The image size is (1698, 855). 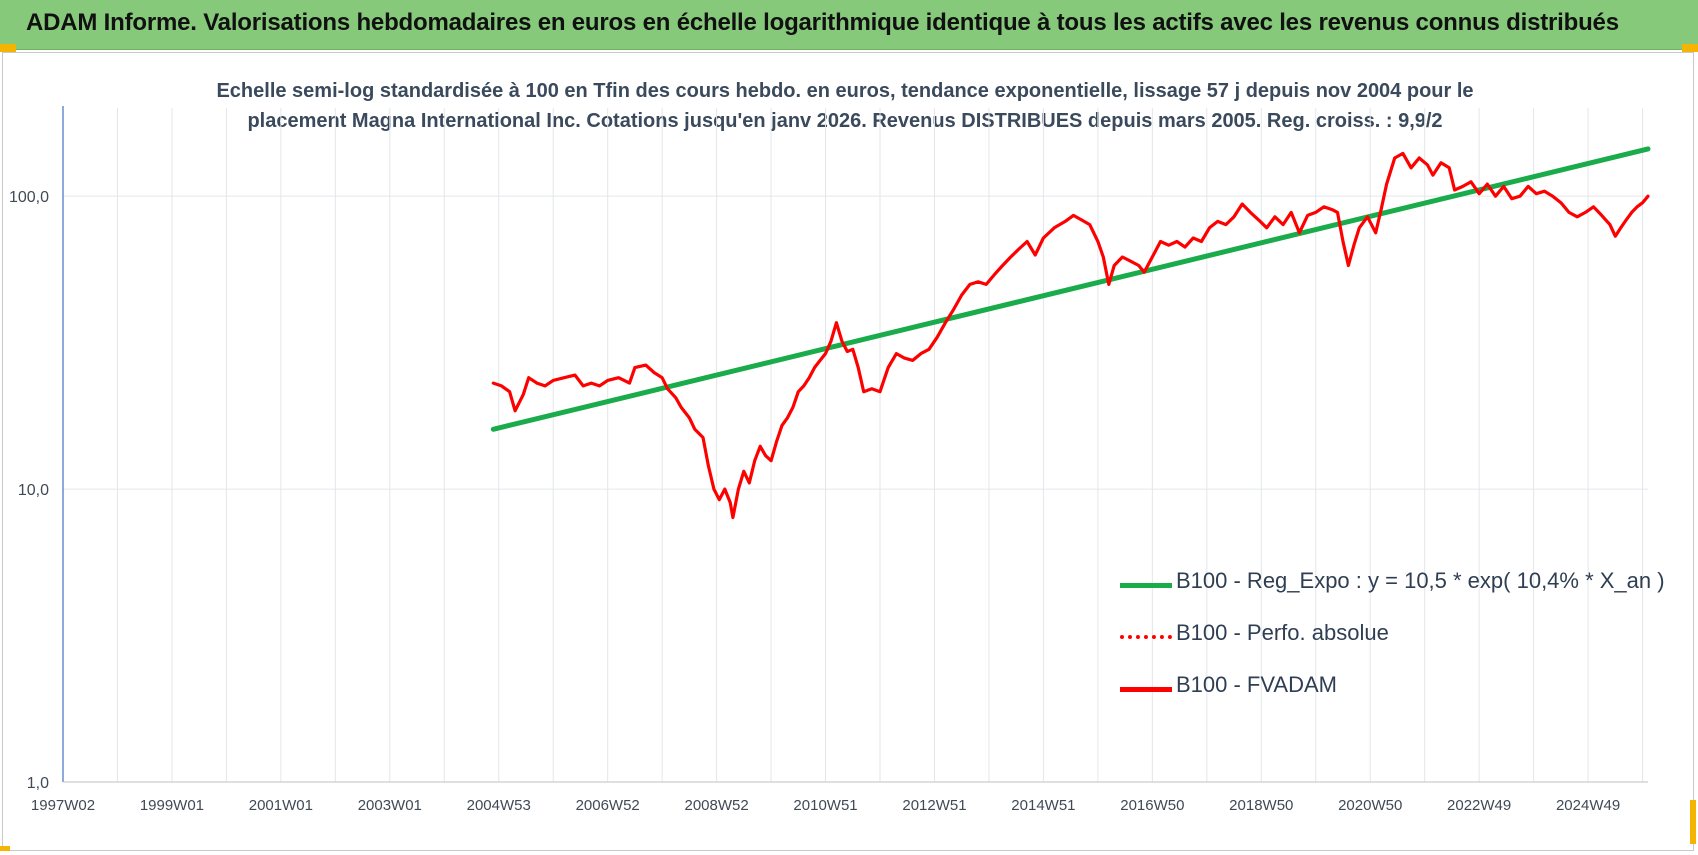 I want to click on y-tick-label: 10,0, so click(x=33, y=490).